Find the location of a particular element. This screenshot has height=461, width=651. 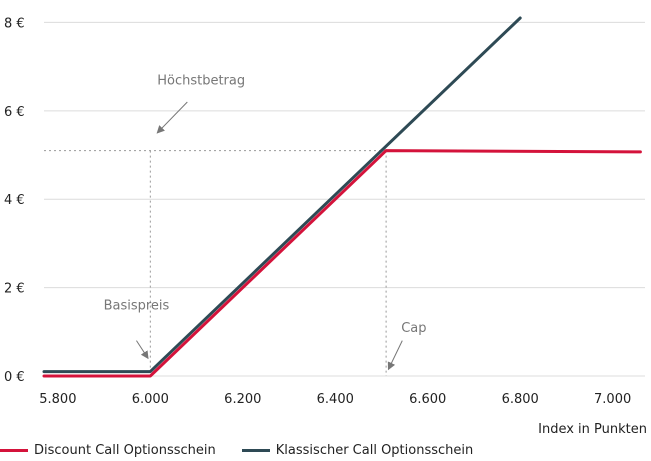

annotation-label-basispreis: Basispreis is located at coordinates (137, 306).